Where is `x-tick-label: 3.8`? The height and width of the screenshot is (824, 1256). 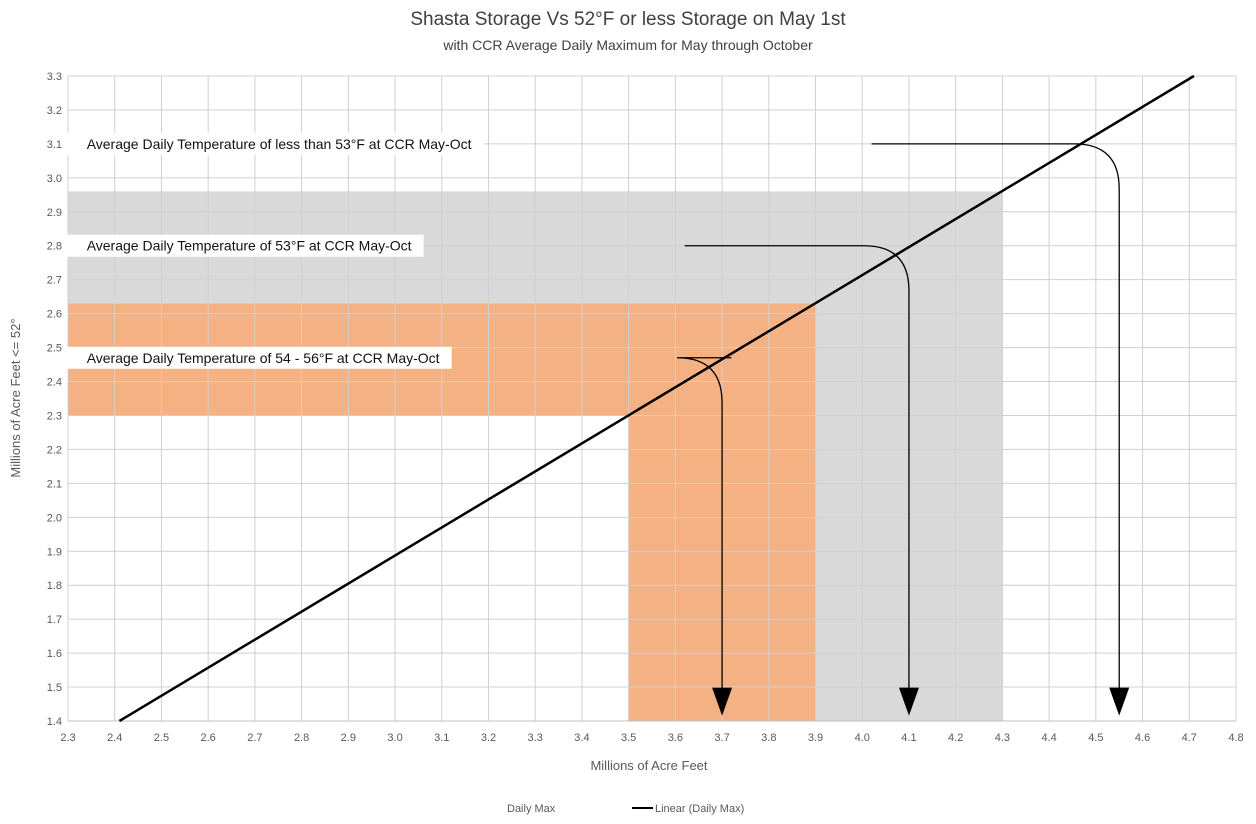 x-tick-label: 3.8 is located at coordinates (768, 738).